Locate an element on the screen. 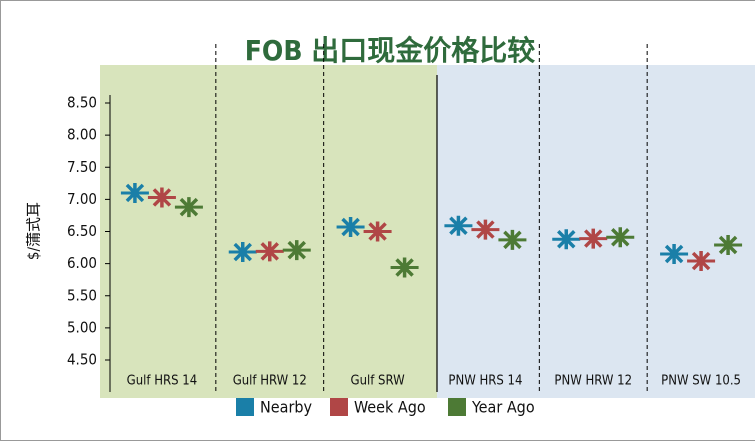 The width and height of the screenshot is (755, 441). y-tick-label: 4.50 is located at coordinates (82, 360).